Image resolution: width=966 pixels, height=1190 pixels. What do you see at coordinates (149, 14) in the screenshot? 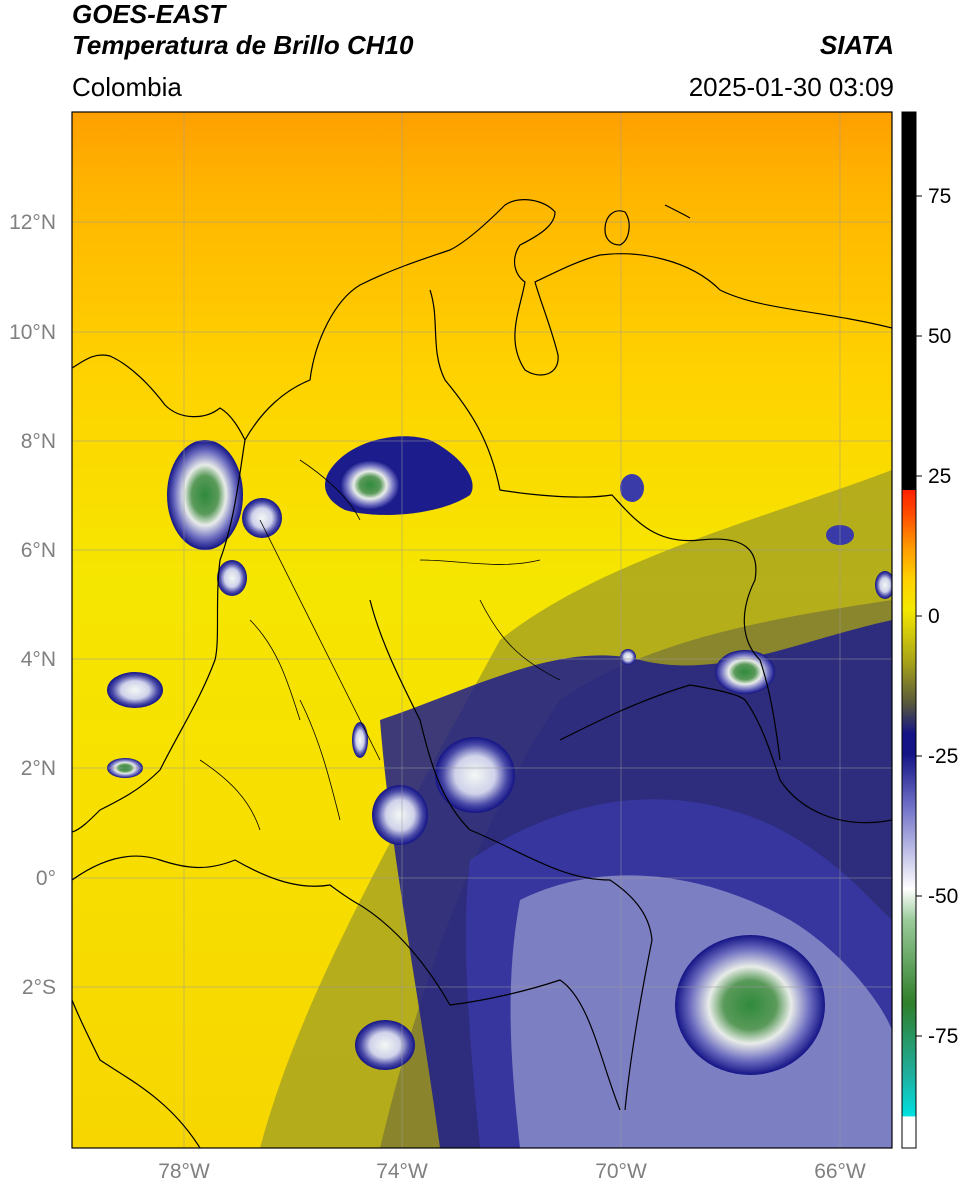
I see `title-satellite: GOES-EAST` at bounding box center [149, 14].